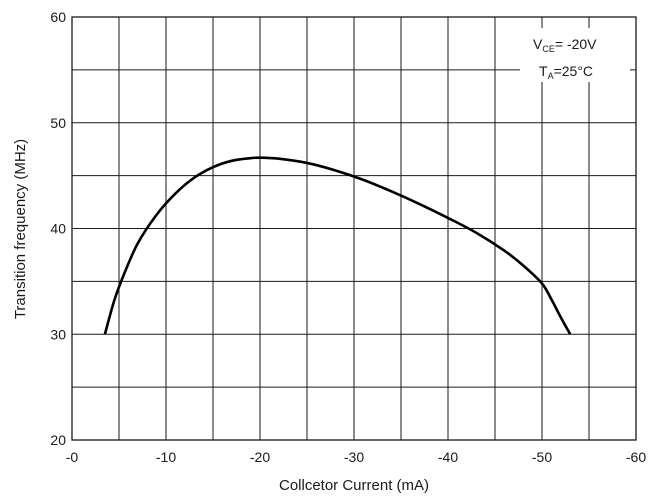 Image resolution: width=653 pixels, height=496 pixels. Describe the element at coordinates (573, 71) in the screenshot. I see `ta-value: =25°C` at that location.